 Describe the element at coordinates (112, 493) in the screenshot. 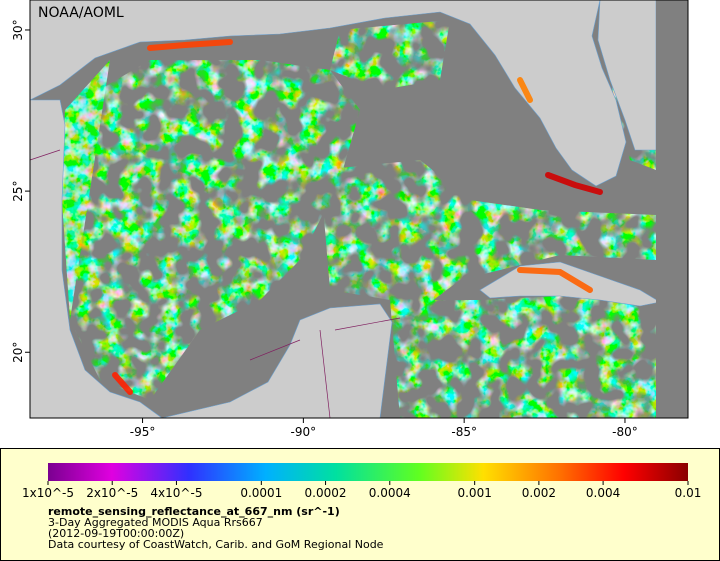

I see `colorbar-tick-label: 2x10^-5` at that location.